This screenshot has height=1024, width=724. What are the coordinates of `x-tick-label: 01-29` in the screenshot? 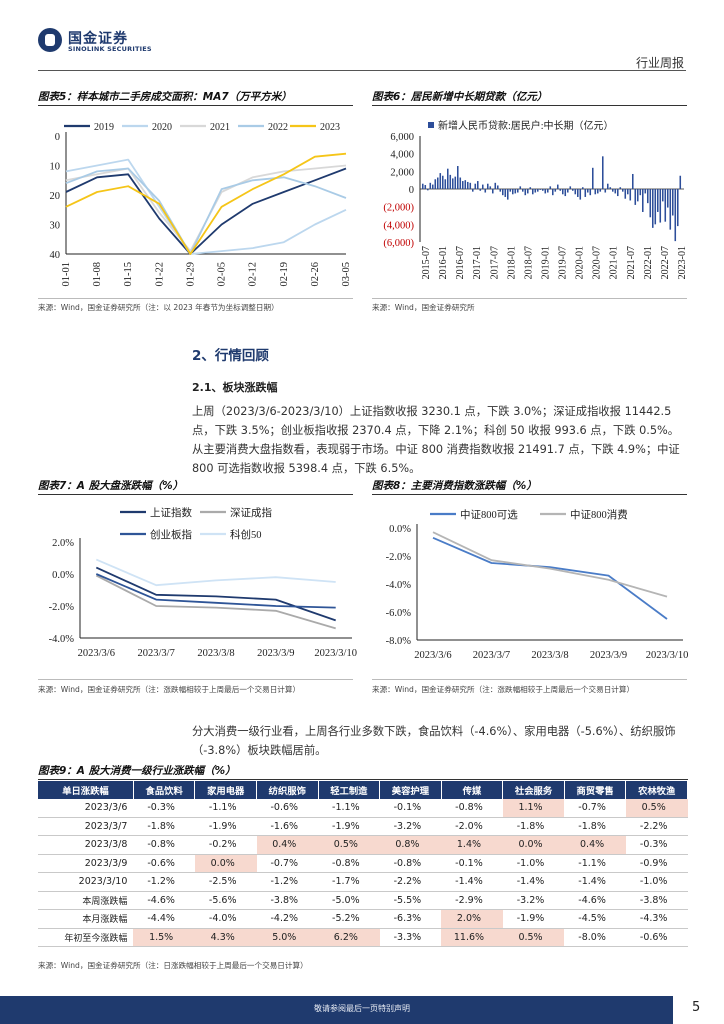 It's located at (190, 274).